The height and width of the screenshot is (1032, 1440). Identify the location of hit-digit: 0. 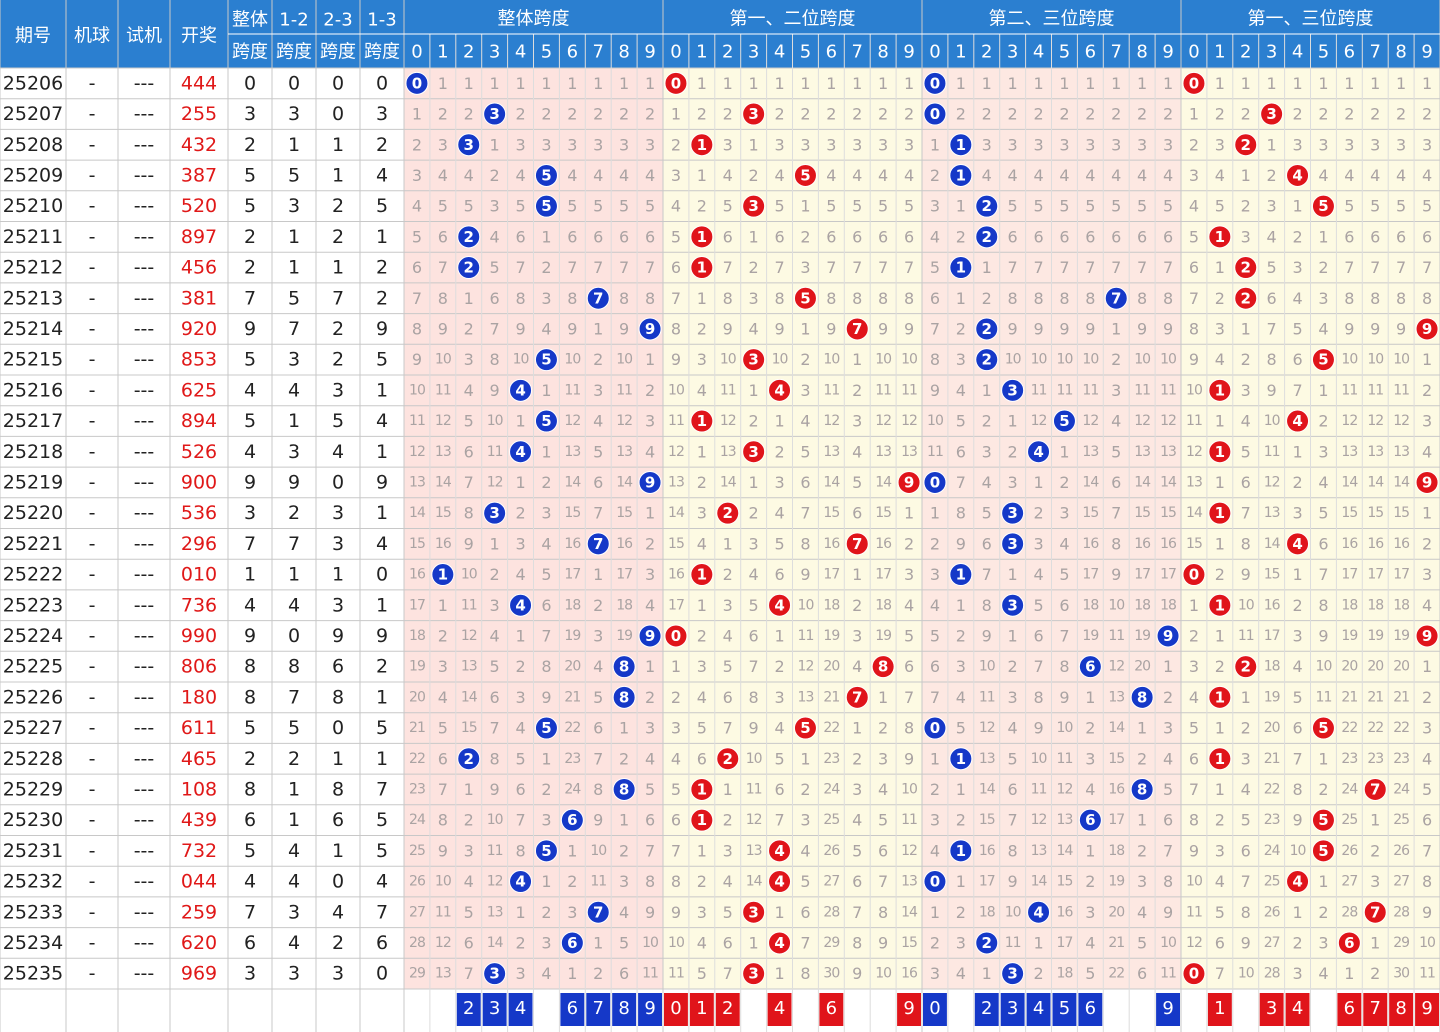
(1194, 575).